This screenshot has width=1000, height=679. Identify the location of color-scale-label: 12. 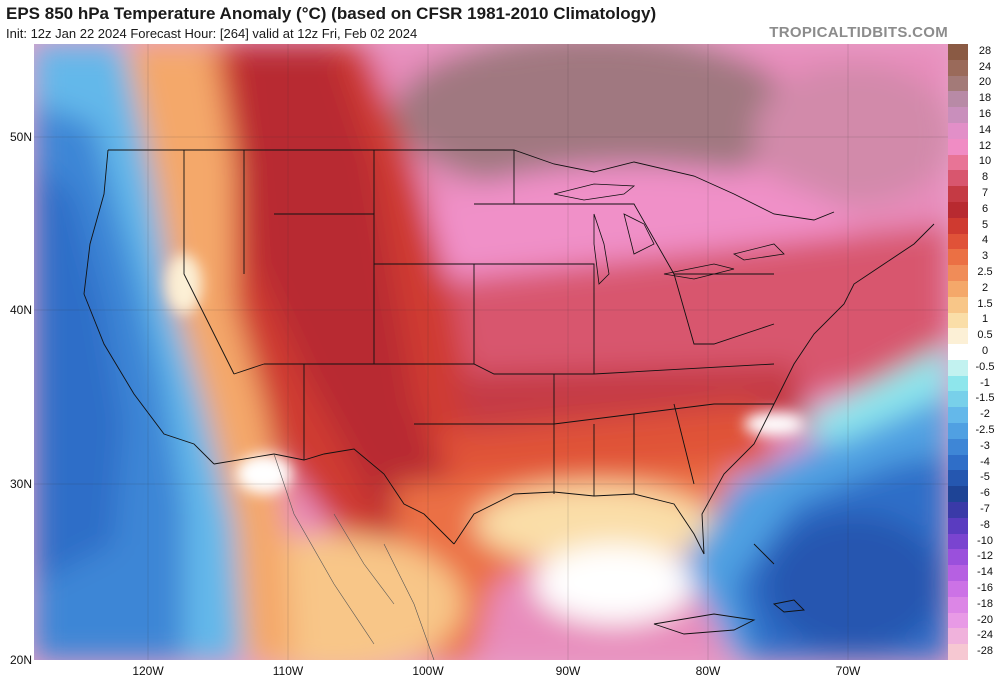
(985, 145).